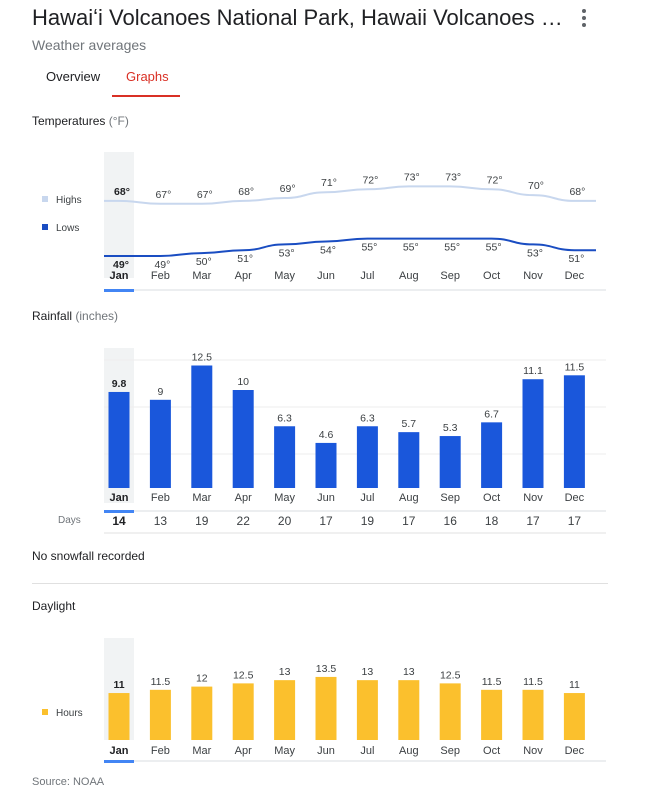 This screenshot has width=648, height=800. What do you see at coordinates (202, 679) in the screenshot?
I see `daylight-value-label: 12` at bounding box center [202, 679].